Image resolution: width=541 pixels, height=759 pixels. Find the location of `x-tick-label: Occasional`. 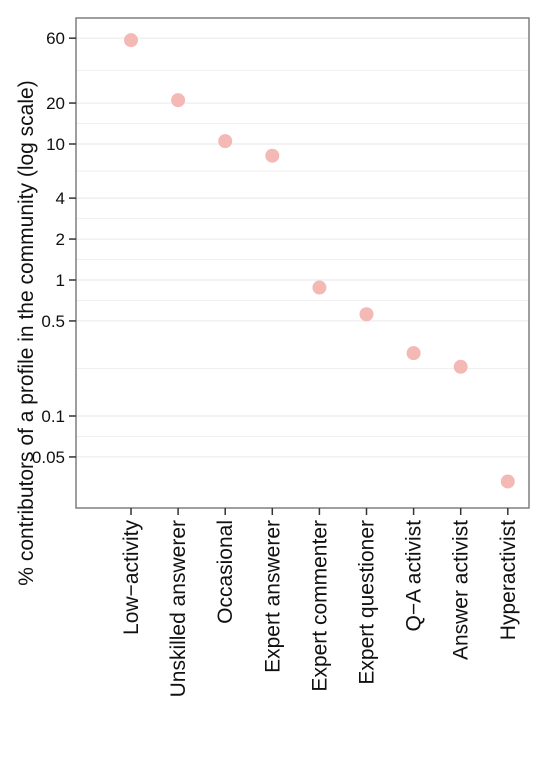

x-tick-label: Occasional is located at coordinates (225, 572).